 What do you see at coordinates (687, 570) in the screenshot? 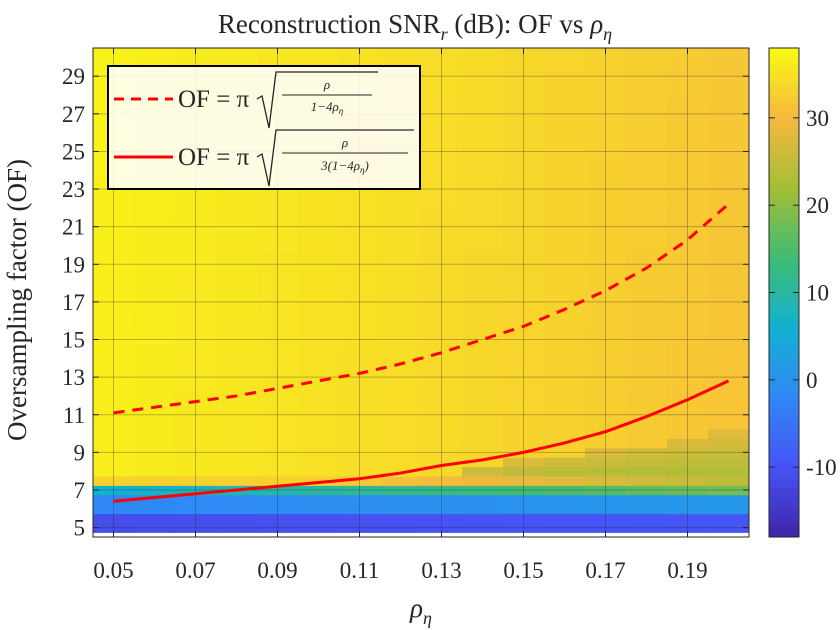
I see `x-tick-label: 0.19` at bounding box center [687, 570].